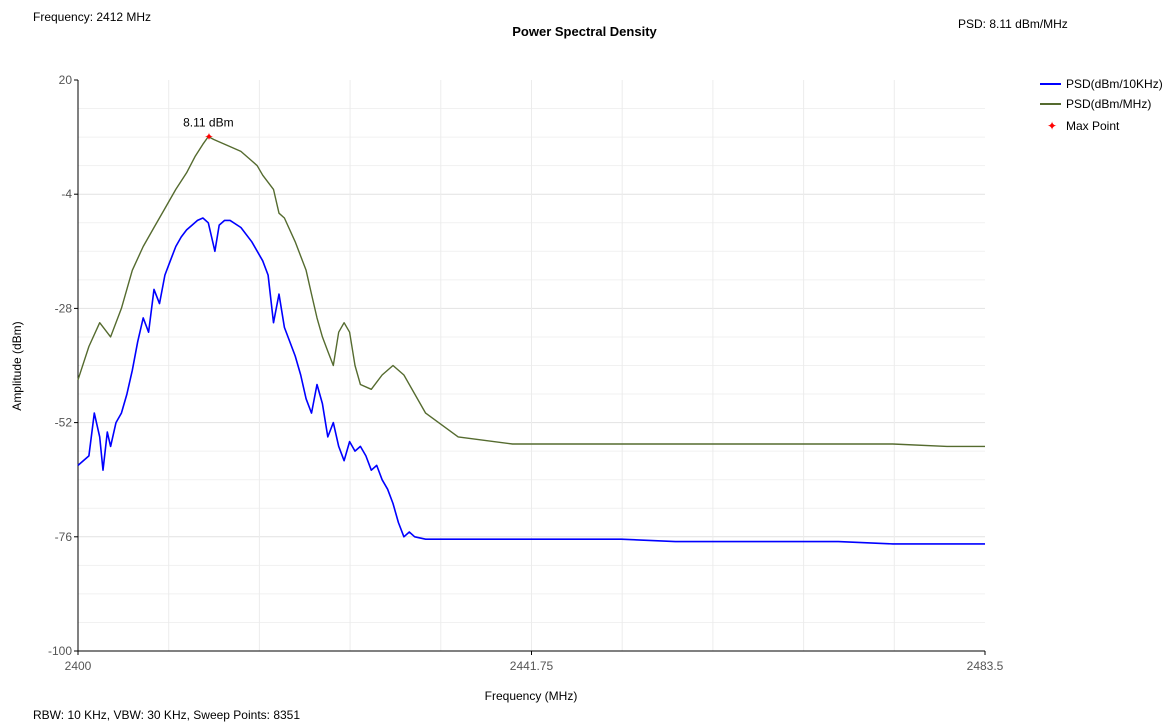 The width and height of the screenshot is (1169, 722). I want to click on legend: PSD(dBm/10KHz) PSD(dBm/MHz) ✦ Max Point, so click(1101, 105).